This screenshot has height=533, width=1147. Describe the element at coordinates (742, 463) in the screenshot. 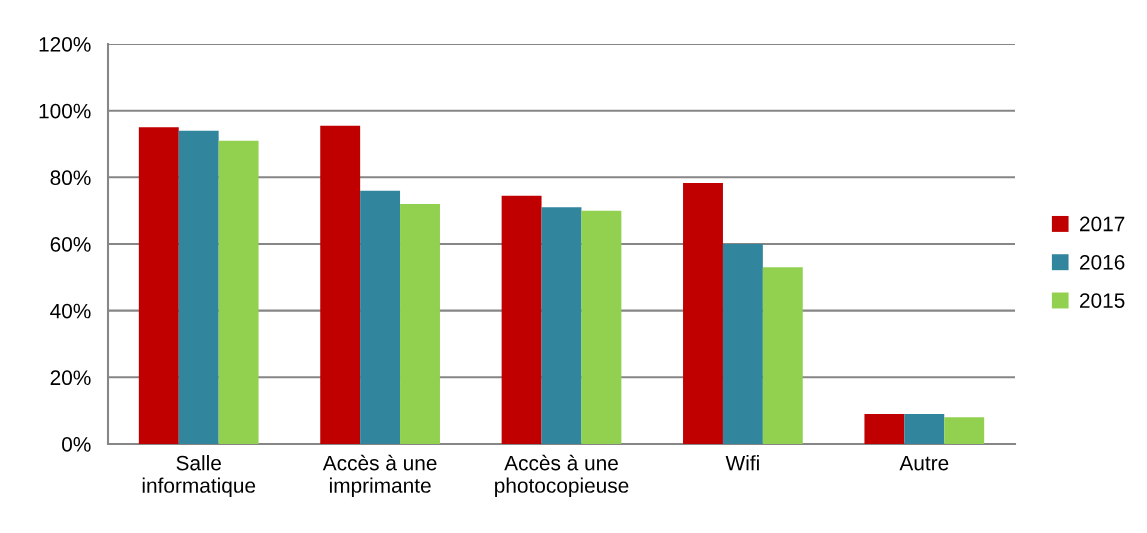

I see `x-tick-label: Wifi` at that location.